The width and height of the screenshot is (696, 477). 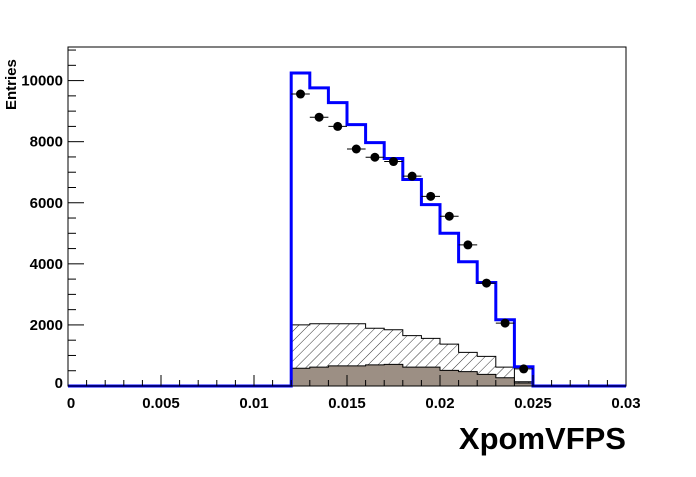 What do you see at coordinates (71, 403) in the screenshot?
I see `x-tick-label: 0` at bounding box center [71, 403].